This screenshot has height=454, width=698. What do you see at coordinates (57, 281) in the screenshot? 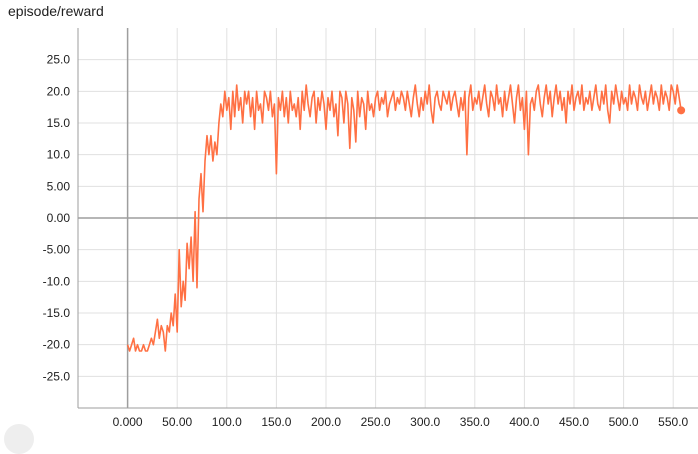
I see `y-tick-label: -10.0` at bounding box center [57, 281].